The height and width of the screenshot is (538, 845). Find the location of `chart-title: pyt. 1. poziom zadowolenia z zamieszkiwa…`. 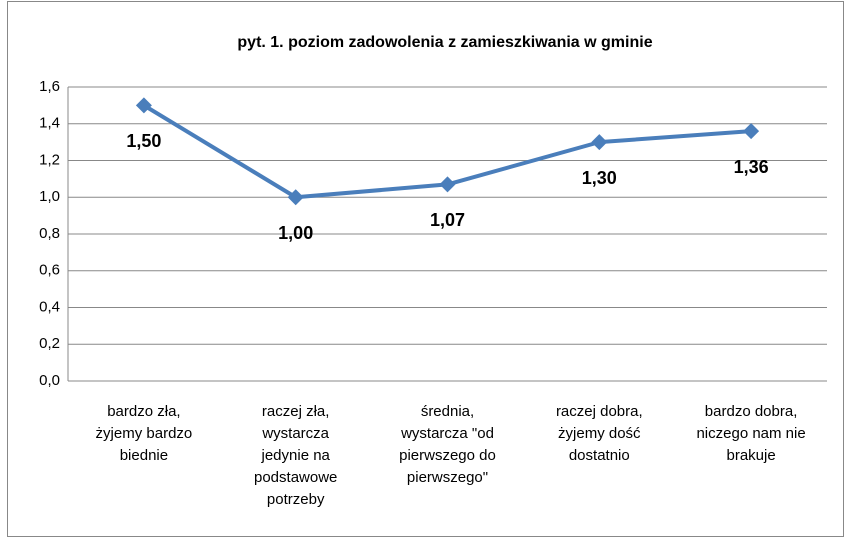

chart-title: pyt. 1. poziom zadowolenia z zamieszkiwa… is located at coordinates (444, 42).